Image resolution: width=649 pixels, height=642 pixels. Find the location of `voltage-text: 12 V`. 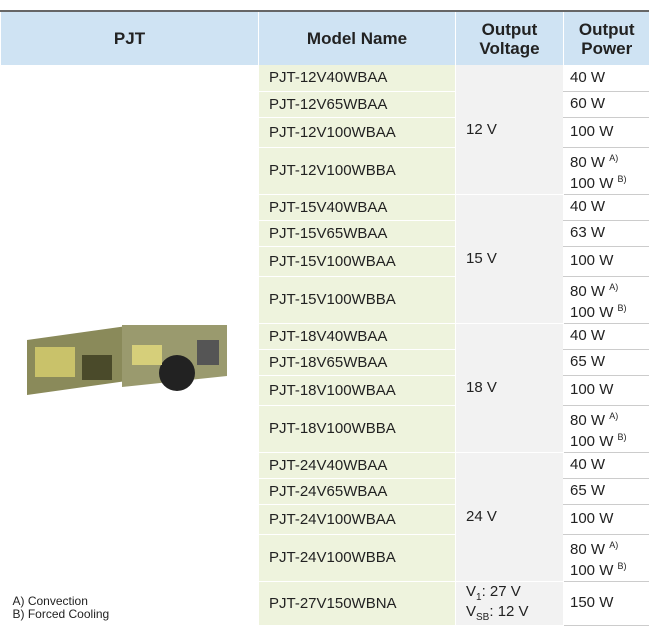

voltage-text: 12 V is located at coordinates (481, 129).